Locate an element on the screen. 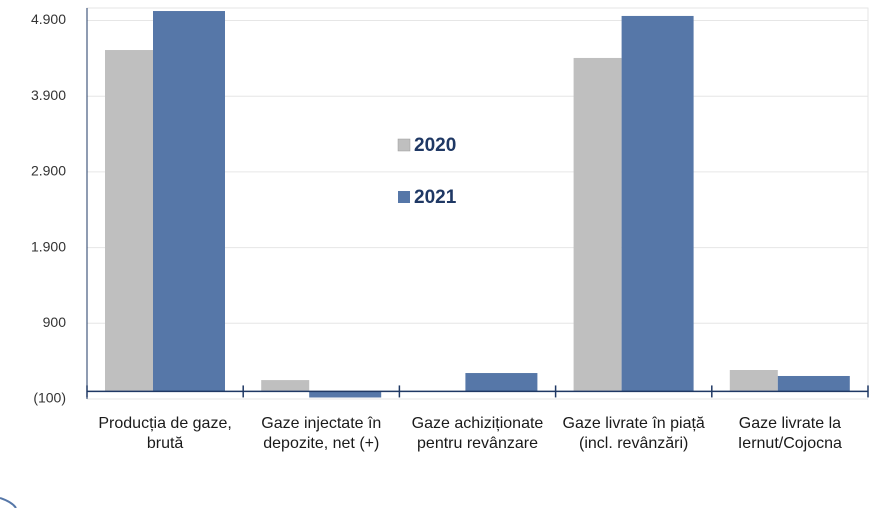 This screenshot has height=508, width=880. y-tick-label: 2.900 is located at coordinates (48, 171).